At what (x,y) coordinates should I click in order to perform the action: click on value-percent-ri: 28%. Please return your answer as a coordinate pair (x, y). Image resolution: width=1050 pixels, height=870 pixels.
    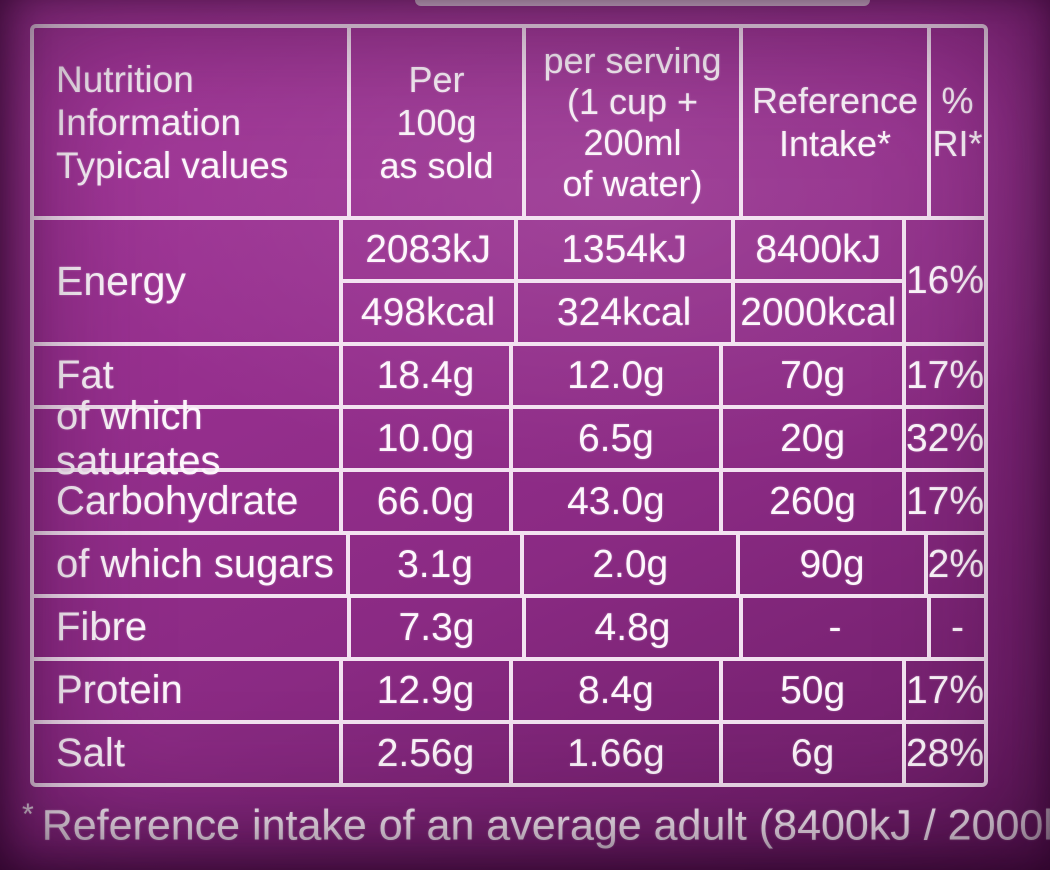
    Looking at the image, I should click on (942, 753).